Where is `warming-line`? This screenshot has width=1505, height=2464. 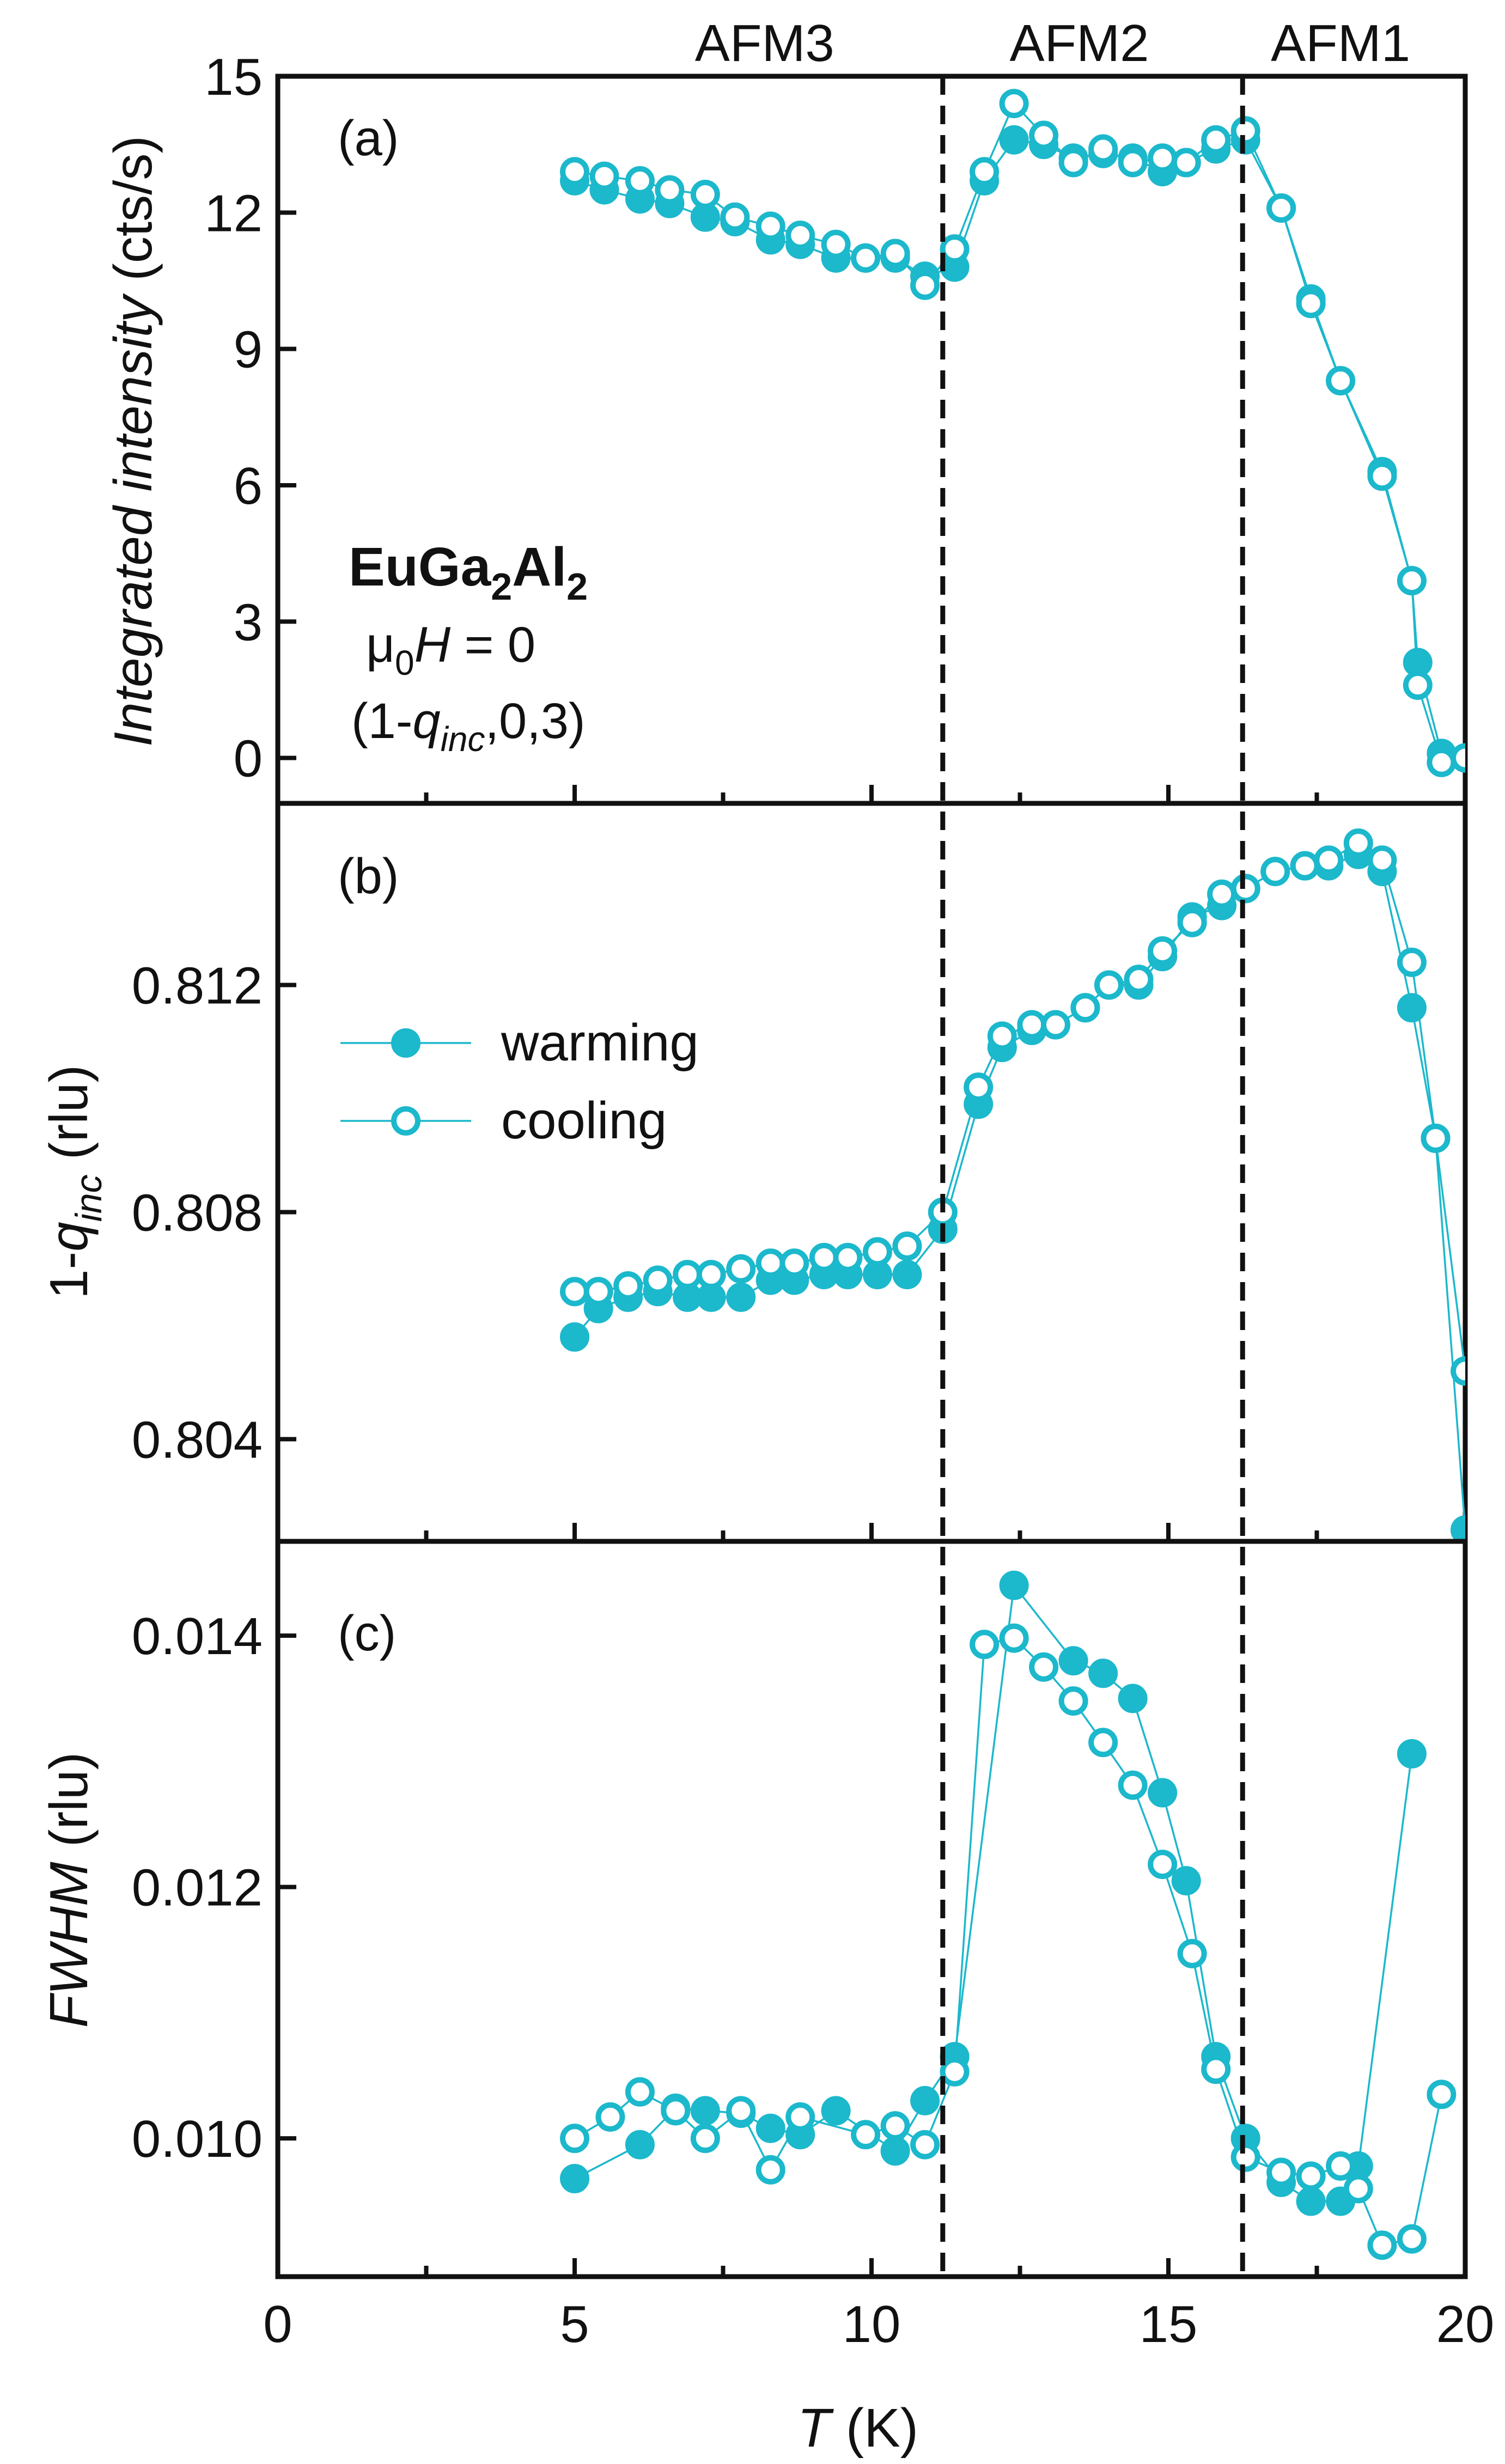
warming-line is located at coordinates (1020, 448).